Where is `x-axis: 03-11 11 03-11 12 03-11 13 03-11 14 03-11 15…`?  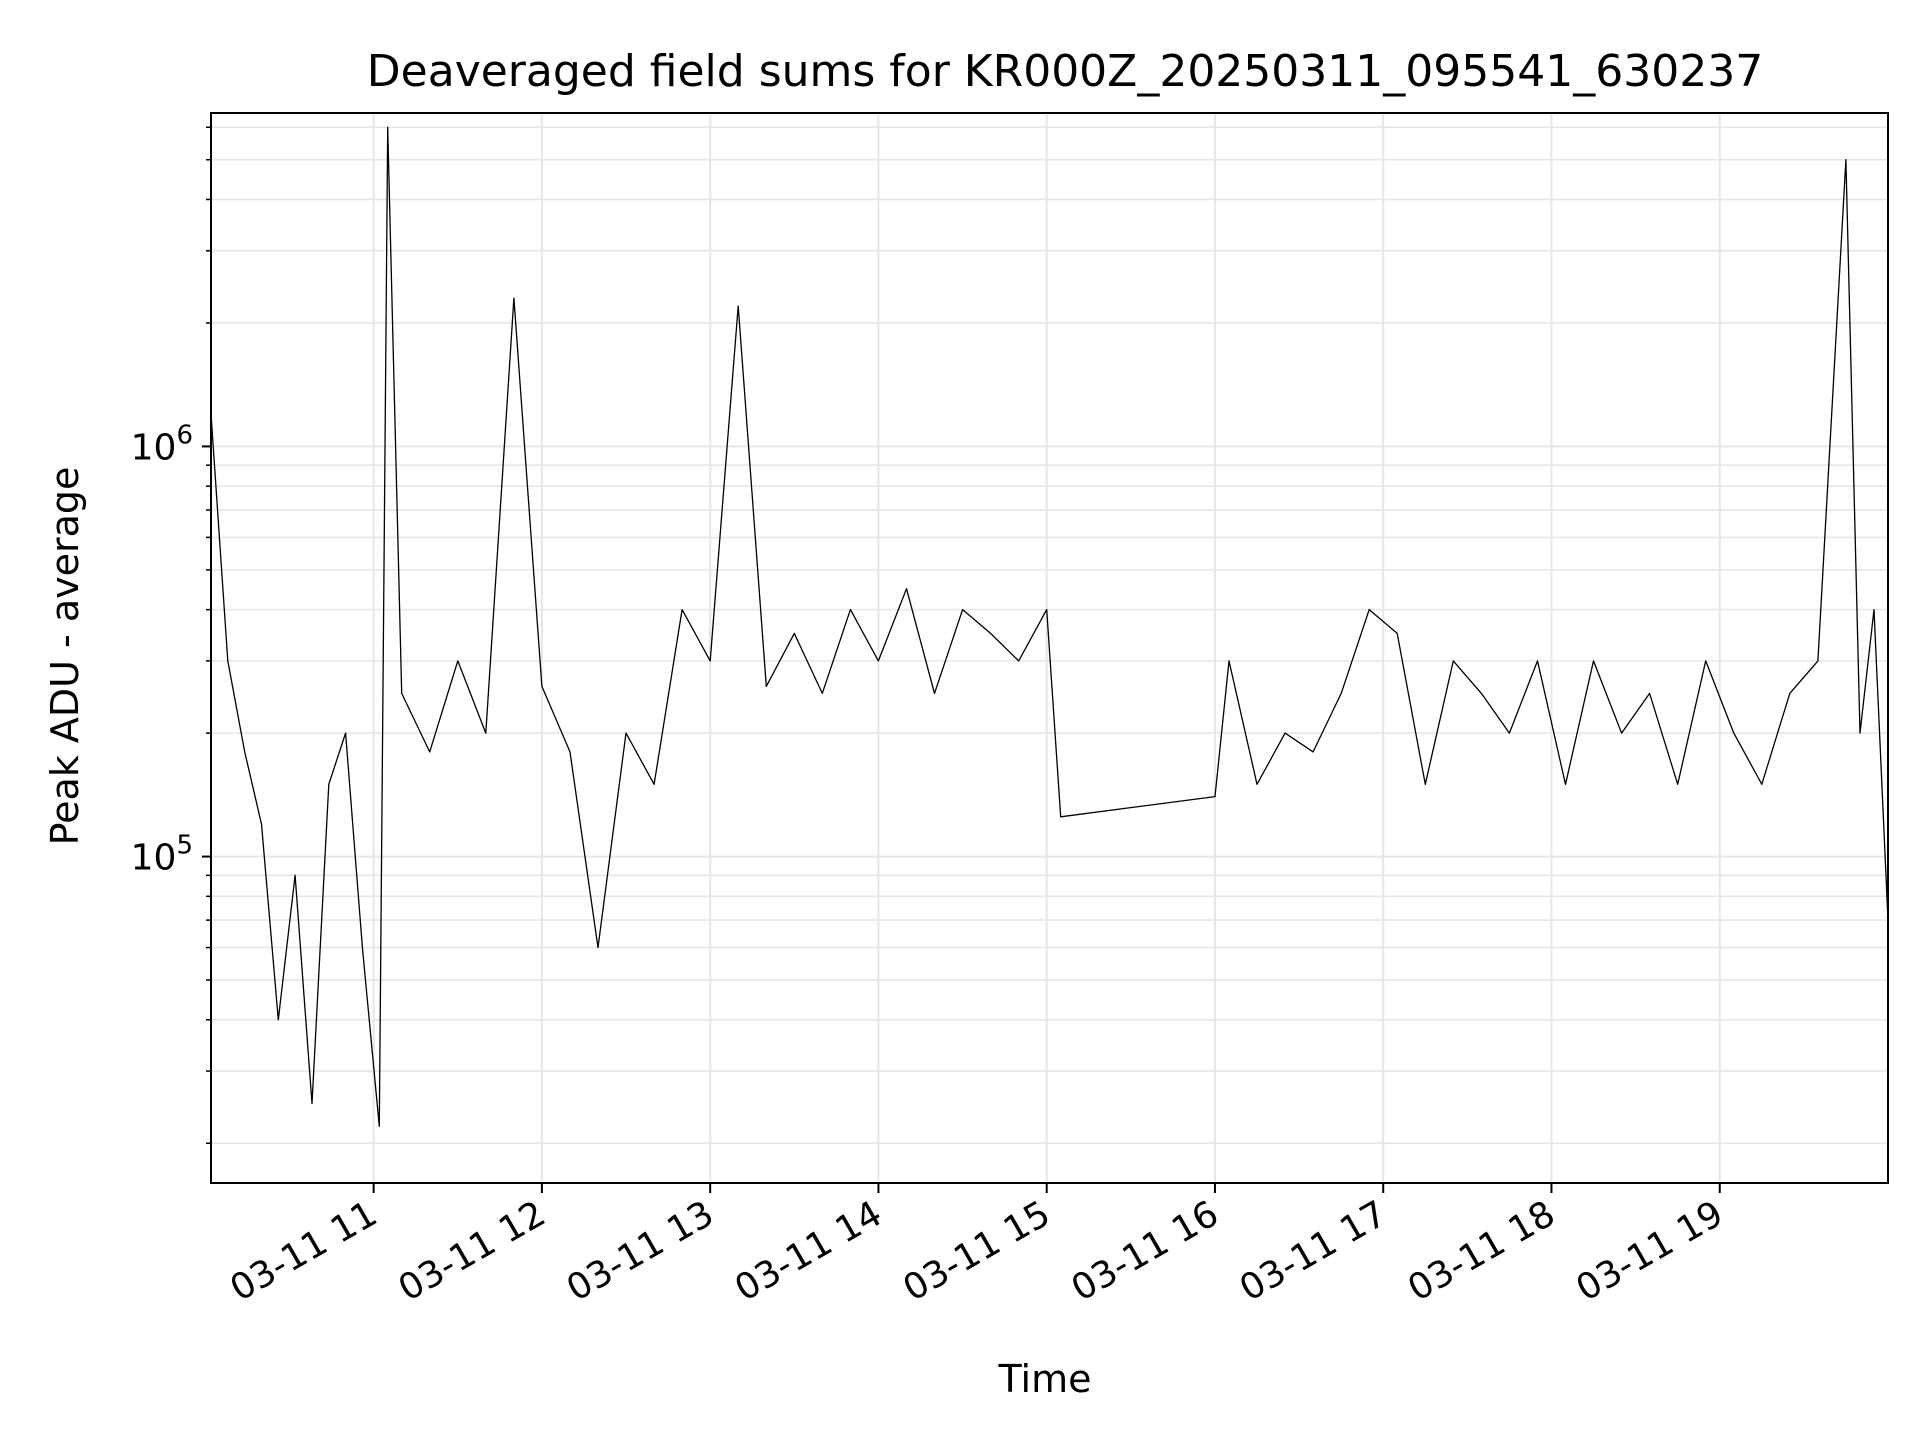
x-axis: 03-11 11 03-11 12 03-11 13 03-11 14 03-11 15… is located at coordinates (976, 1246).